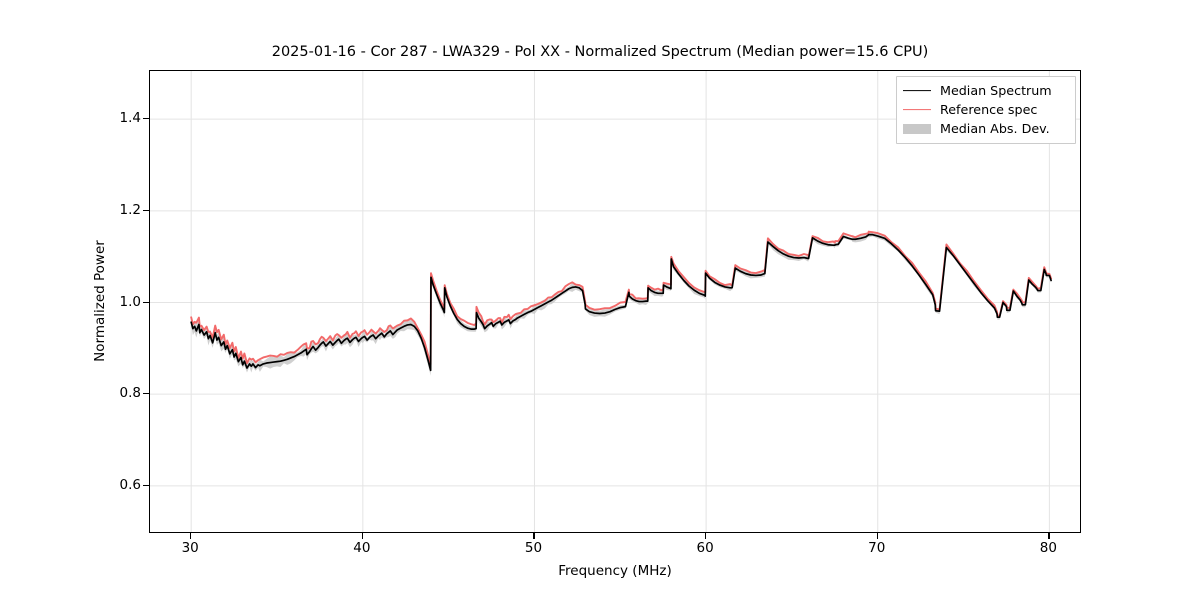  Describe the element at coordinates (130, 118) in the screenshot. I see `y-tick-label: 1.4` at that location.